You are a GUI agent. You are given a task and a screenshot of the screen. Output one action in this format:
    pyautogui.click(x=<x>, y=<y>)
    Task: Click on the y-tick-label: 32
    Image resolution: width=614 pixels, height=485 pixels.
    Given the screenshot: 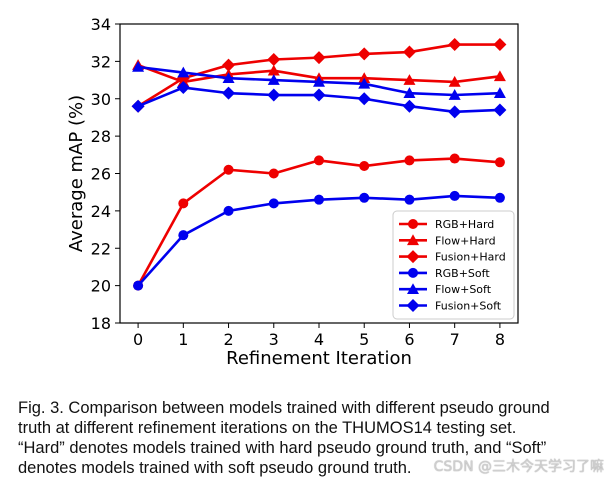 What is the action you would take?
    pyautogui.click(x=101, y=61)
    